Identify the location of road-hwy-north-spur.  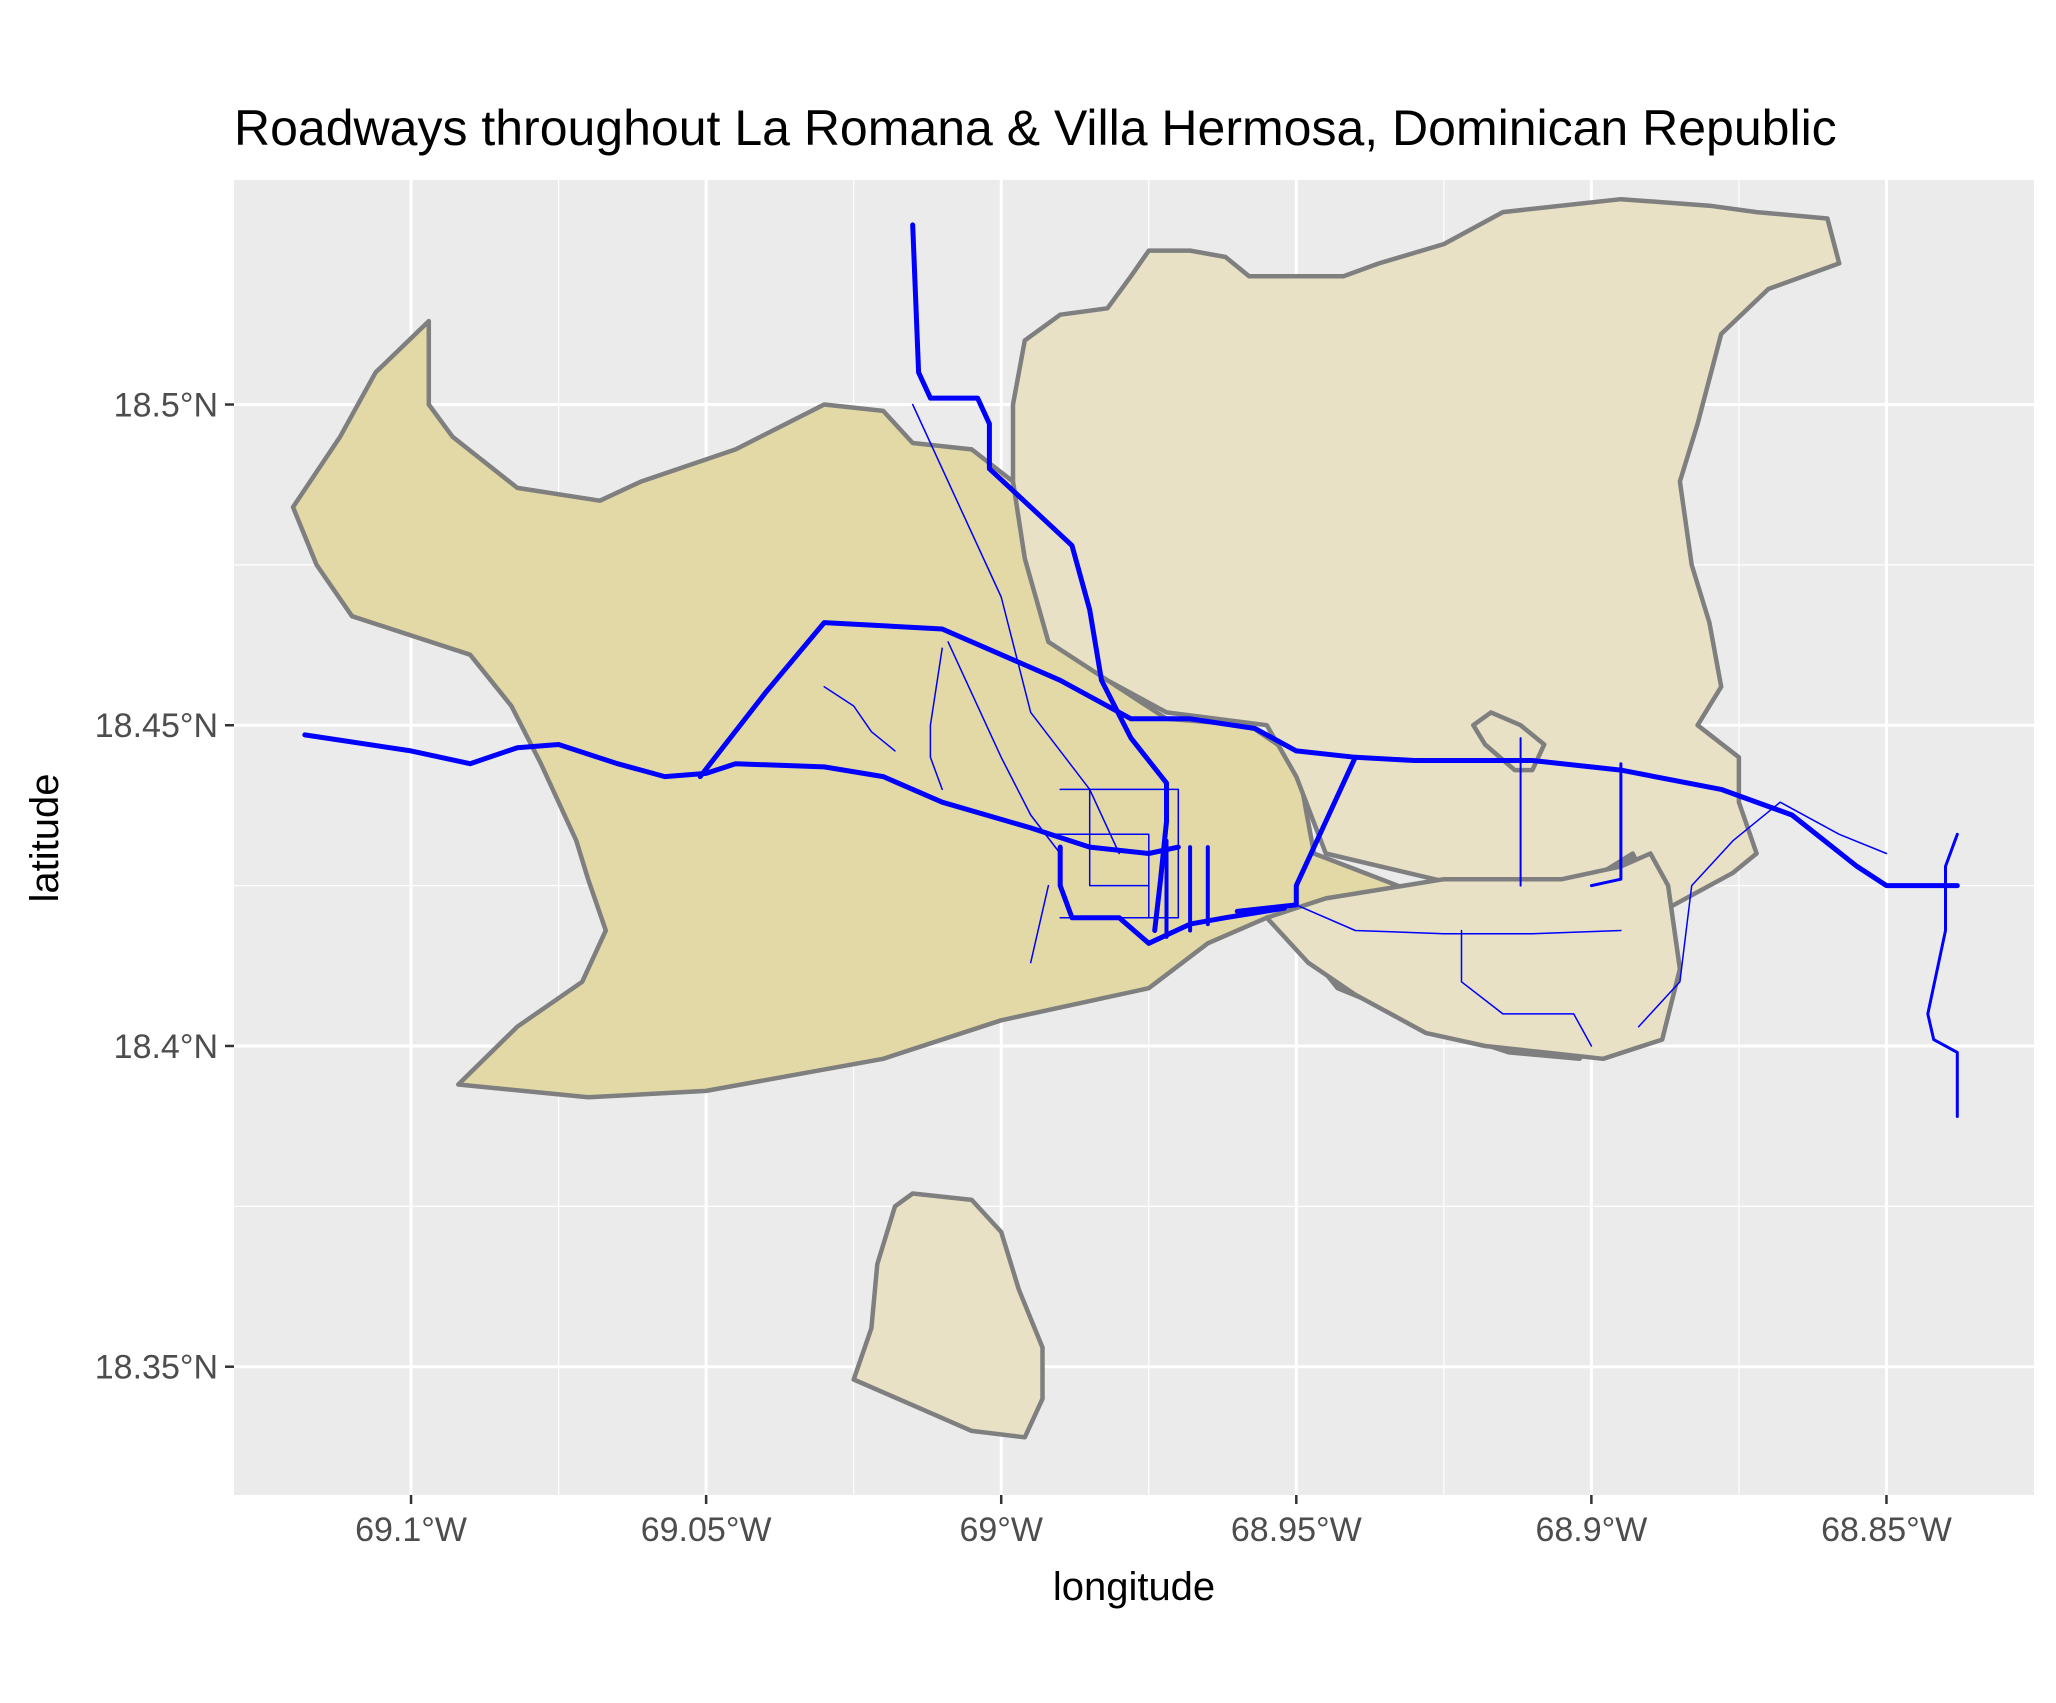
(1039, 577).